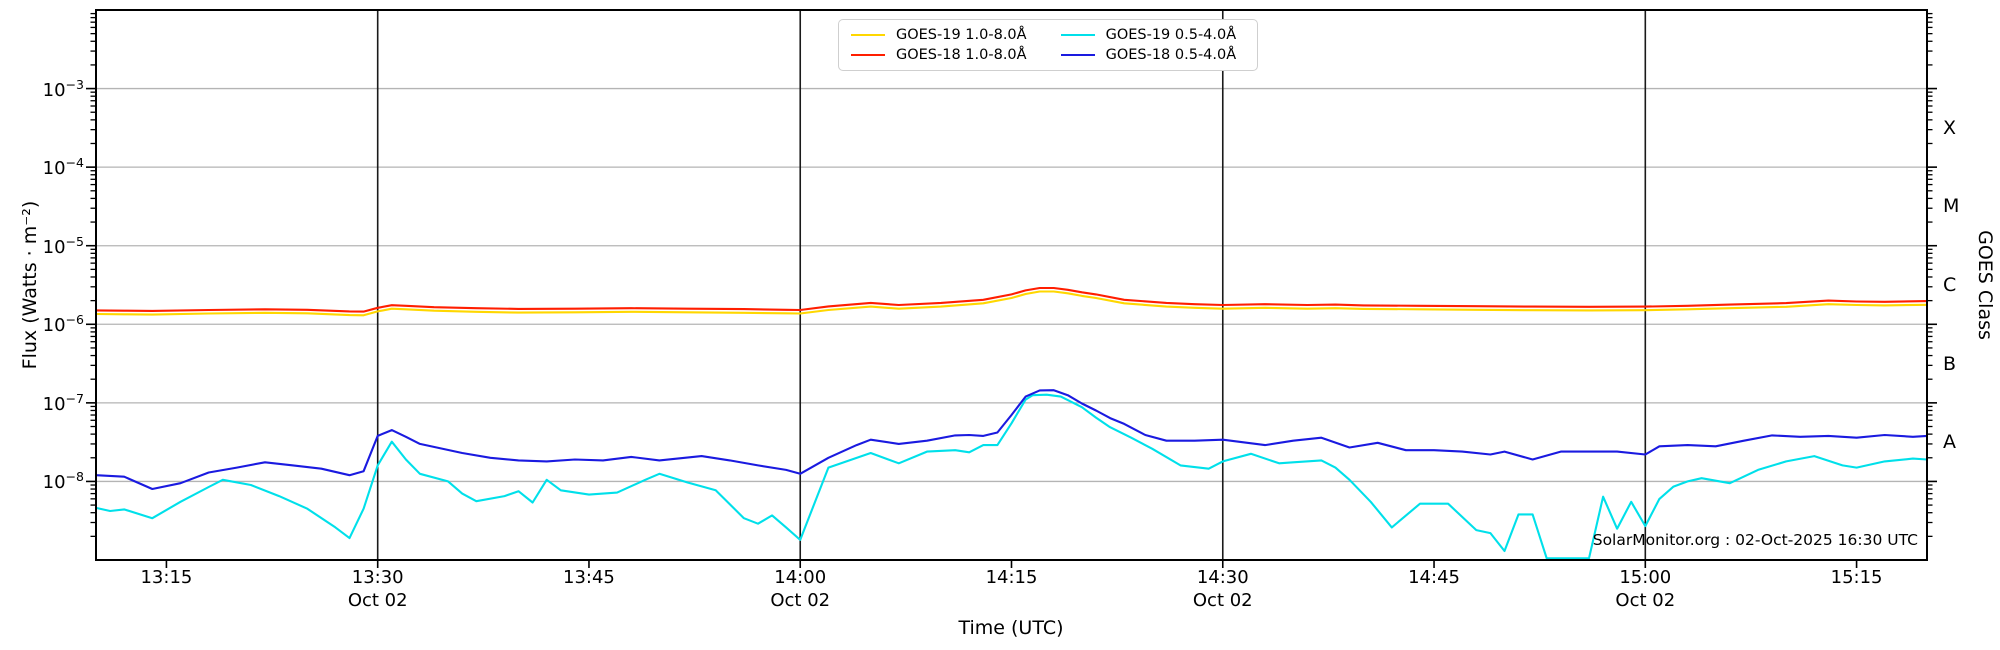 Image resolution: width=2000 pixels, height=650 pixels. What do you see at coordinates (63, 324) in the screenshot?
I see `y-tick-label: 10⁻⁶` at bounding box center [63, 324].